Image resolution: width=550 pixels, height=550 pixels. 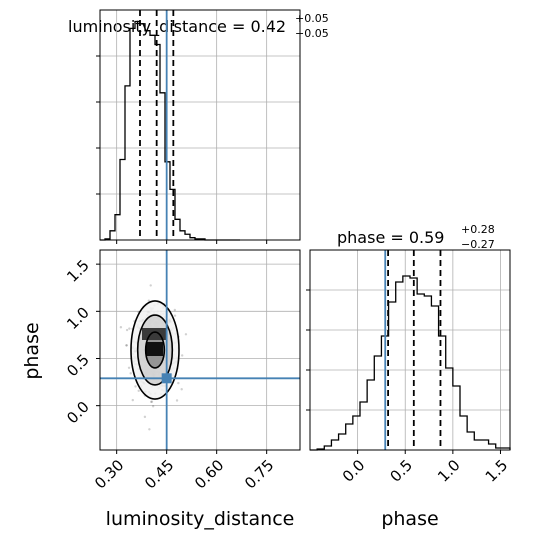 What do you see at coordinates (390, 237) in the screenshot?
I see `title-phase-text: phase = 0.59` at bounding box center [390, 237].